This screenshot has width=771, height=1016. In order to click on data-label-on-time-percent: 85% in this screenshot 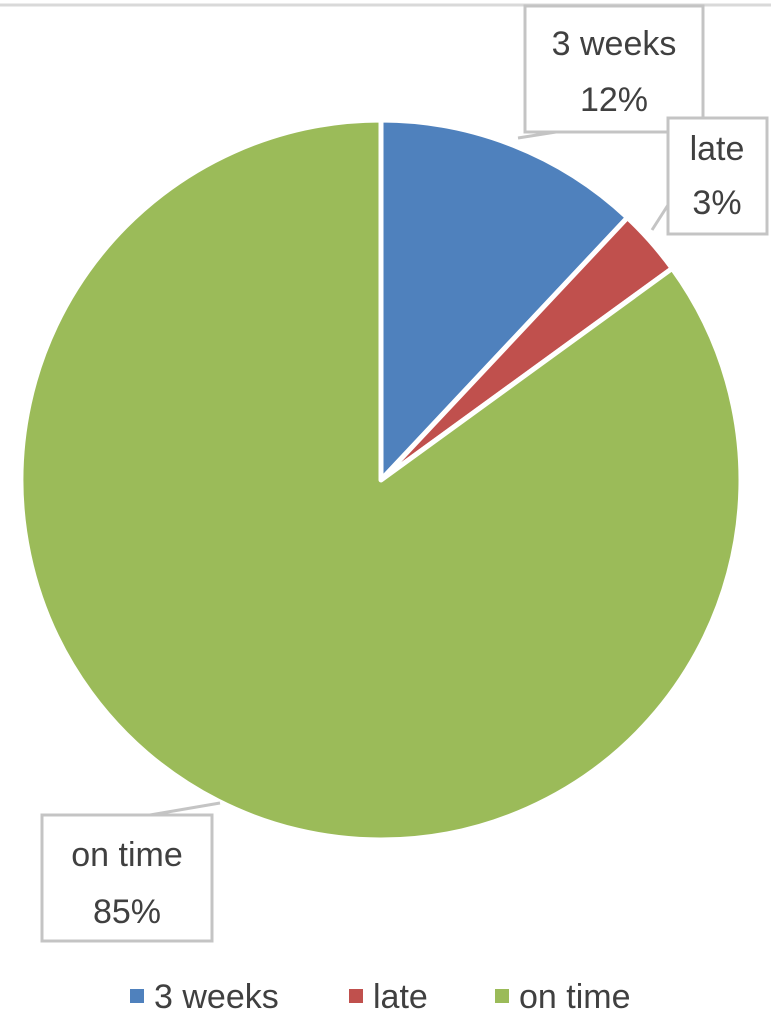, I will do `click(127, 912)`.